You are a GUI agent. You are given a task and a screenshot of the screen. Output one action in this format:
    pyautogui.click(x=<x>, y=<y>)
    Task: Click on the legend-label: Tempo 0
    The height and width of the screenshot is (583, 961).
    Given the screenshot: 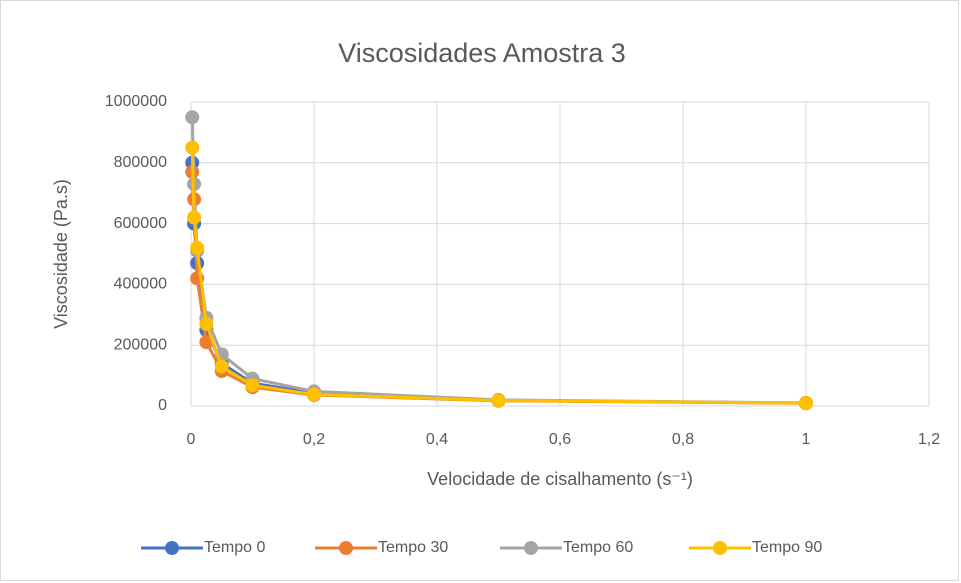 What is the action you would take?
    pyautogui.click(x=234, y=547)
    